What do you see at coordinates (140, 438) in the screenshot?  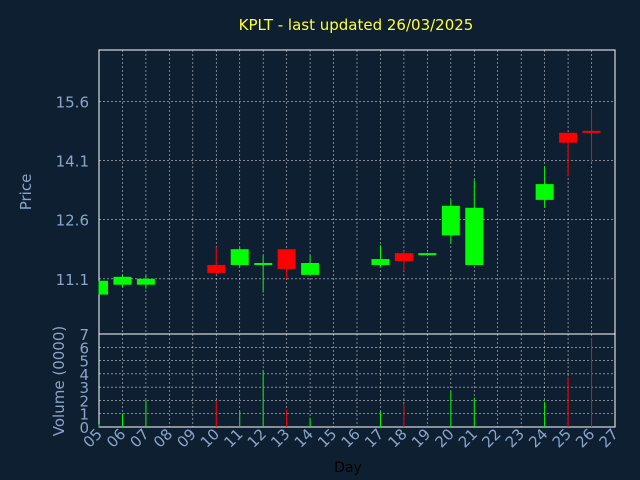 I see `x-tick-label: 07` at bounding box center [140, 438].